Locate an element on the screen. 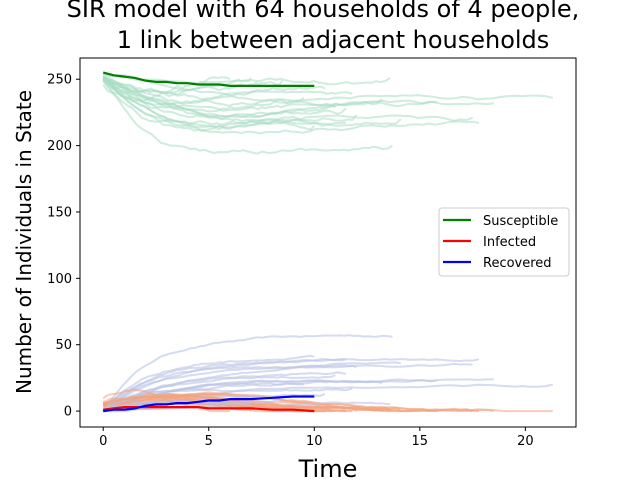 This screenshot has width=640, height=480. x-axis-label: Time is located at coordinates (328, 467).